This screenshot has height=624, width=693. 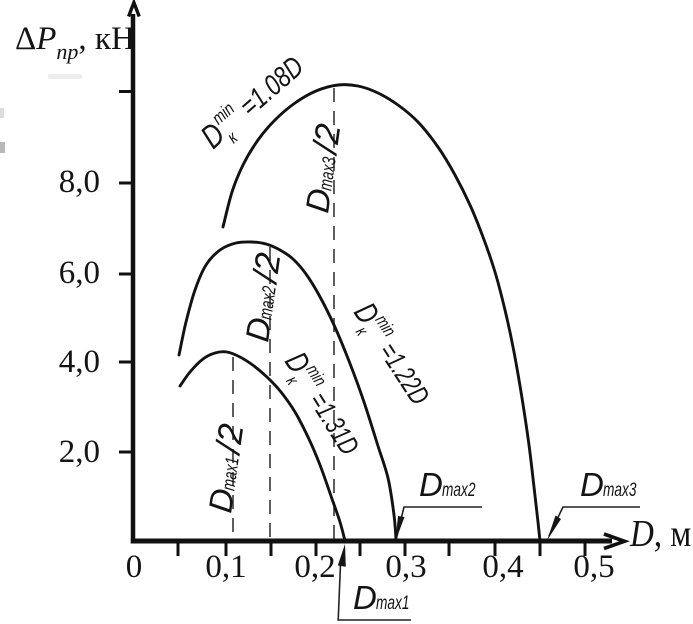 What do you see at coordinates (79, 273) in the screenshot?
I see `svg-text: 6,0` at bounding box center [79, 273].